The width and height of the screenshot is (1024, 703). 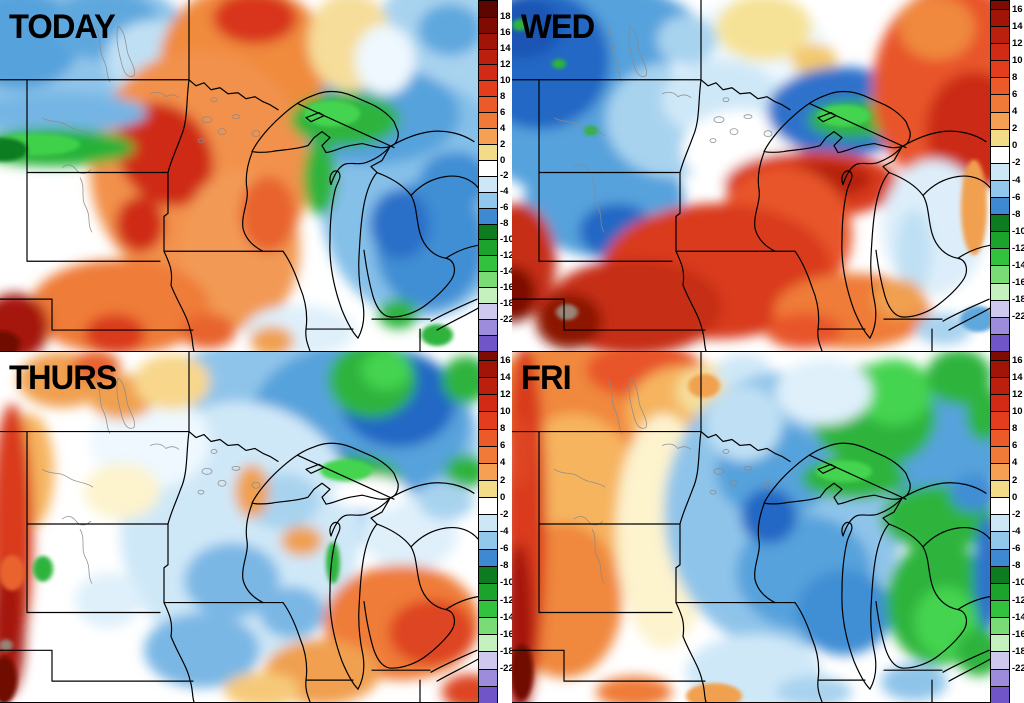 What do you see at coordinates (558, 27) in the screenshot?
I see `panel-day-label: WED` at bounding box center [558, 27].